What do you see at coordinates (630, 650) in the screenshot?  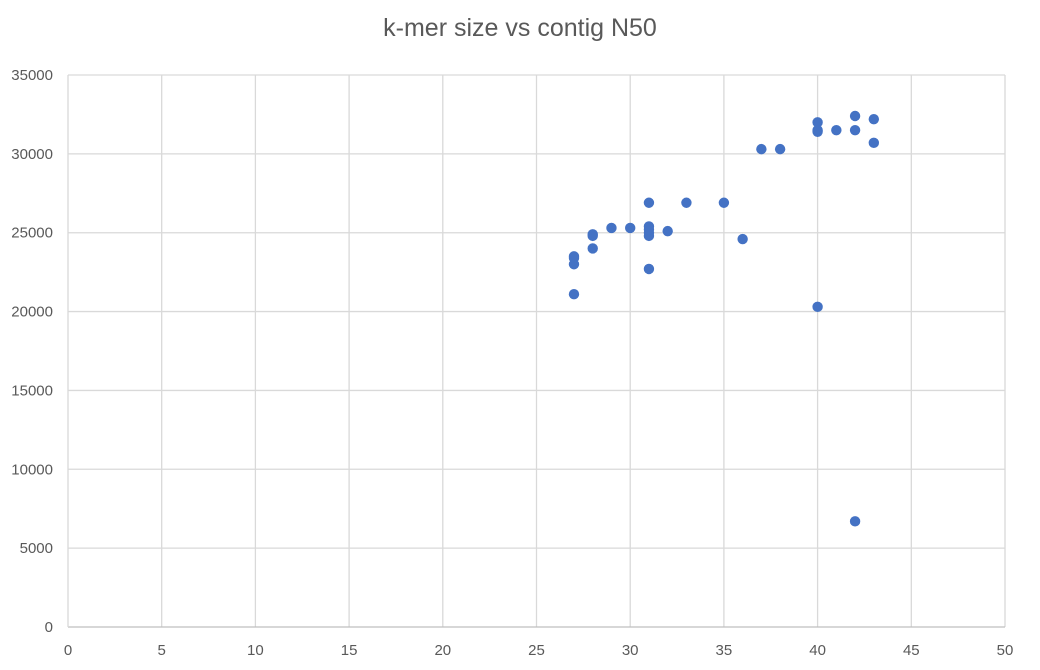 I see `x-tick-label: 30` at bounding box center [630, 650].